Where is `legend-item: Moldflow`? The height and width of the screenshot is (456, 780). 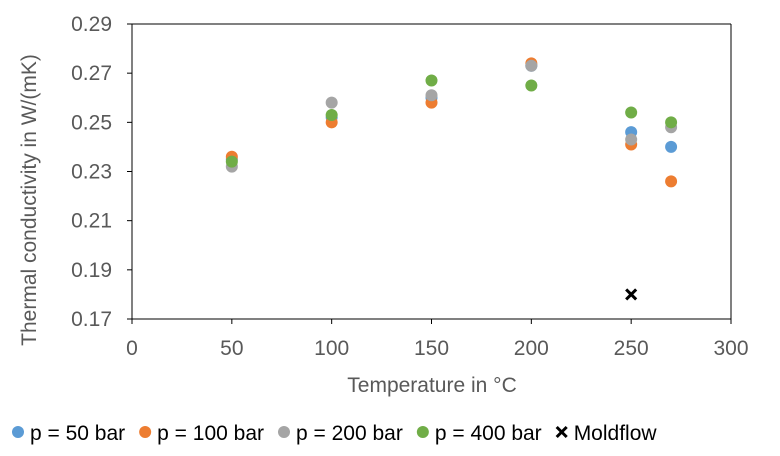
legend-item: Moldflow is located at coordinates (606, 433).